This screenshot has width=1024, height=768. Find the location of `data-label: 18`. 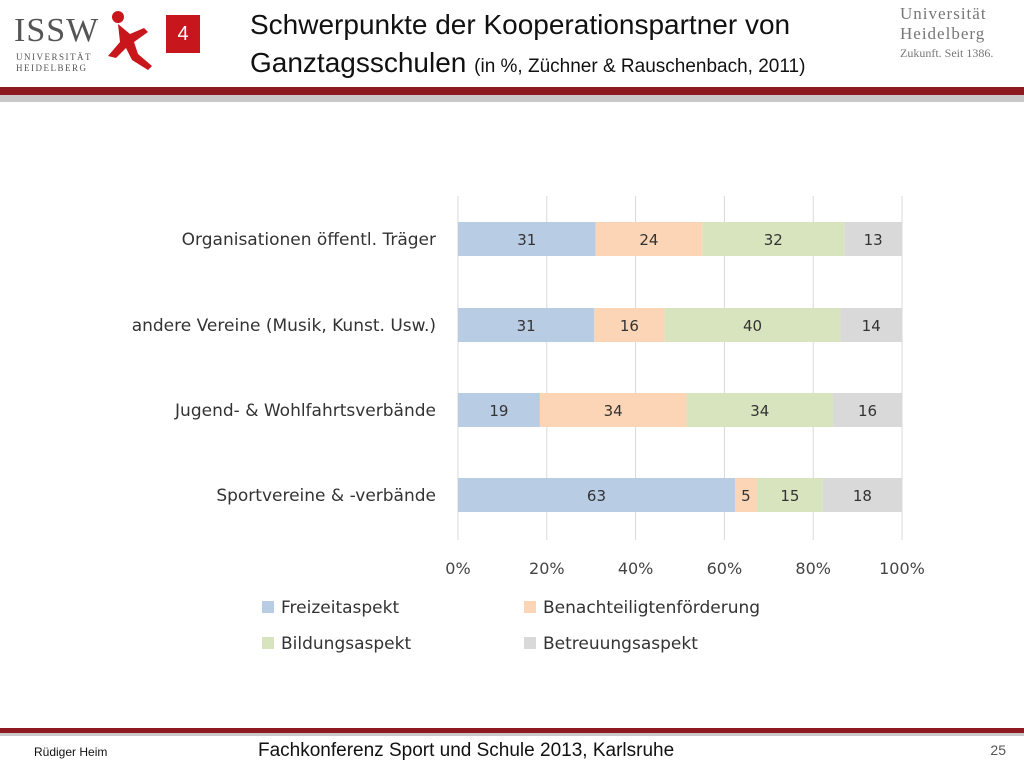

data-label: 18 is located at coordinates (862, 496).